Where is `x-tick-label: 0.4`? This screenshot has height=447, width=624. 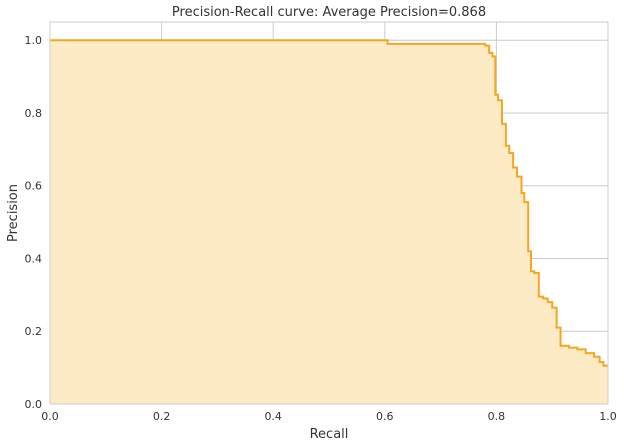 x-tick-label: 0.4 is located at coordinates (273, 416).